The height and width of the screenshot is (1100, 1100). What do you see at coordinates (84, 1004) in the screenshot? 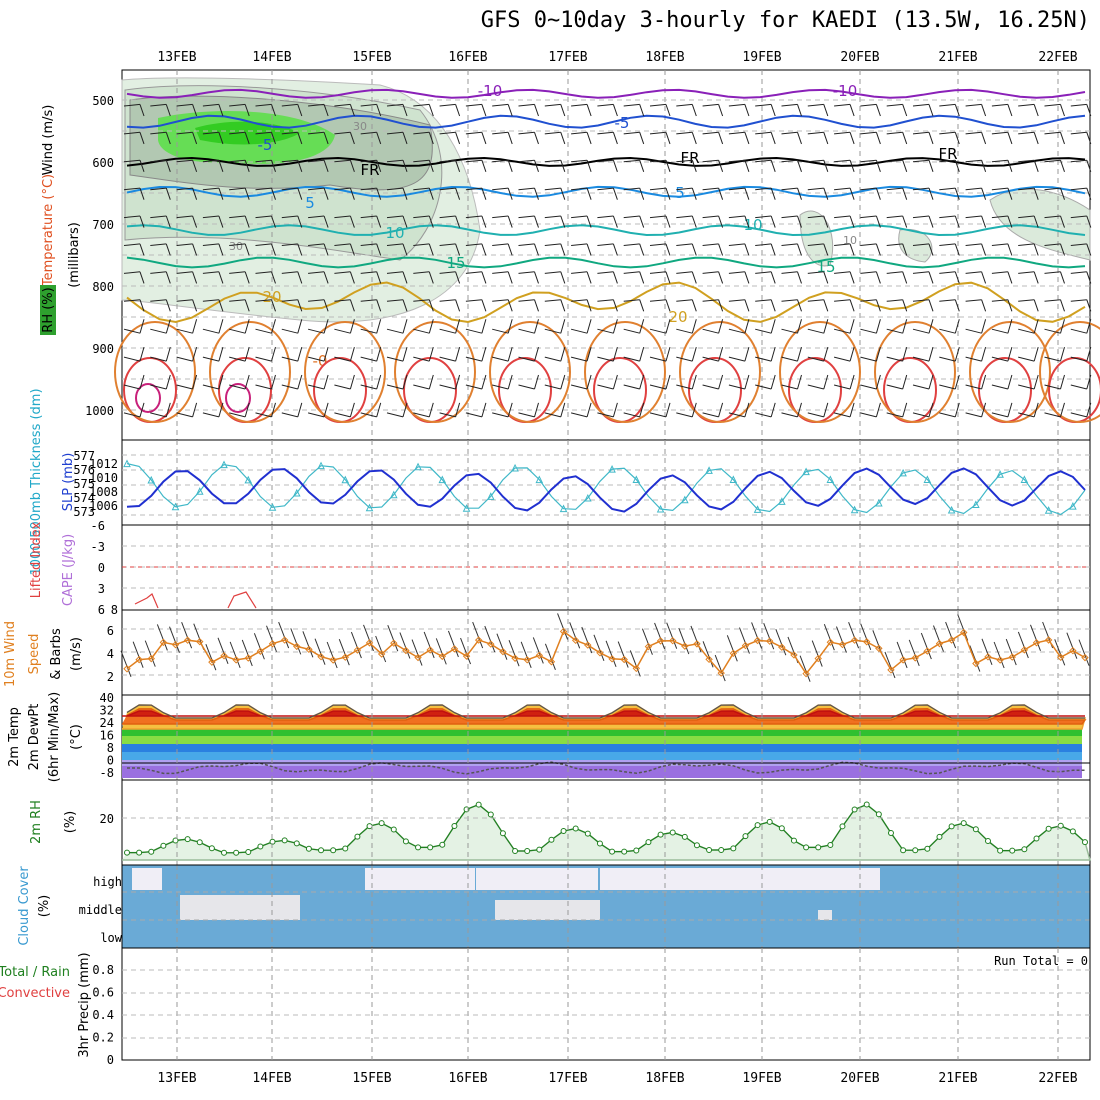
I see `label-precip-axis: 3hr Precip (mm)` at bounding box center [84, 1004].